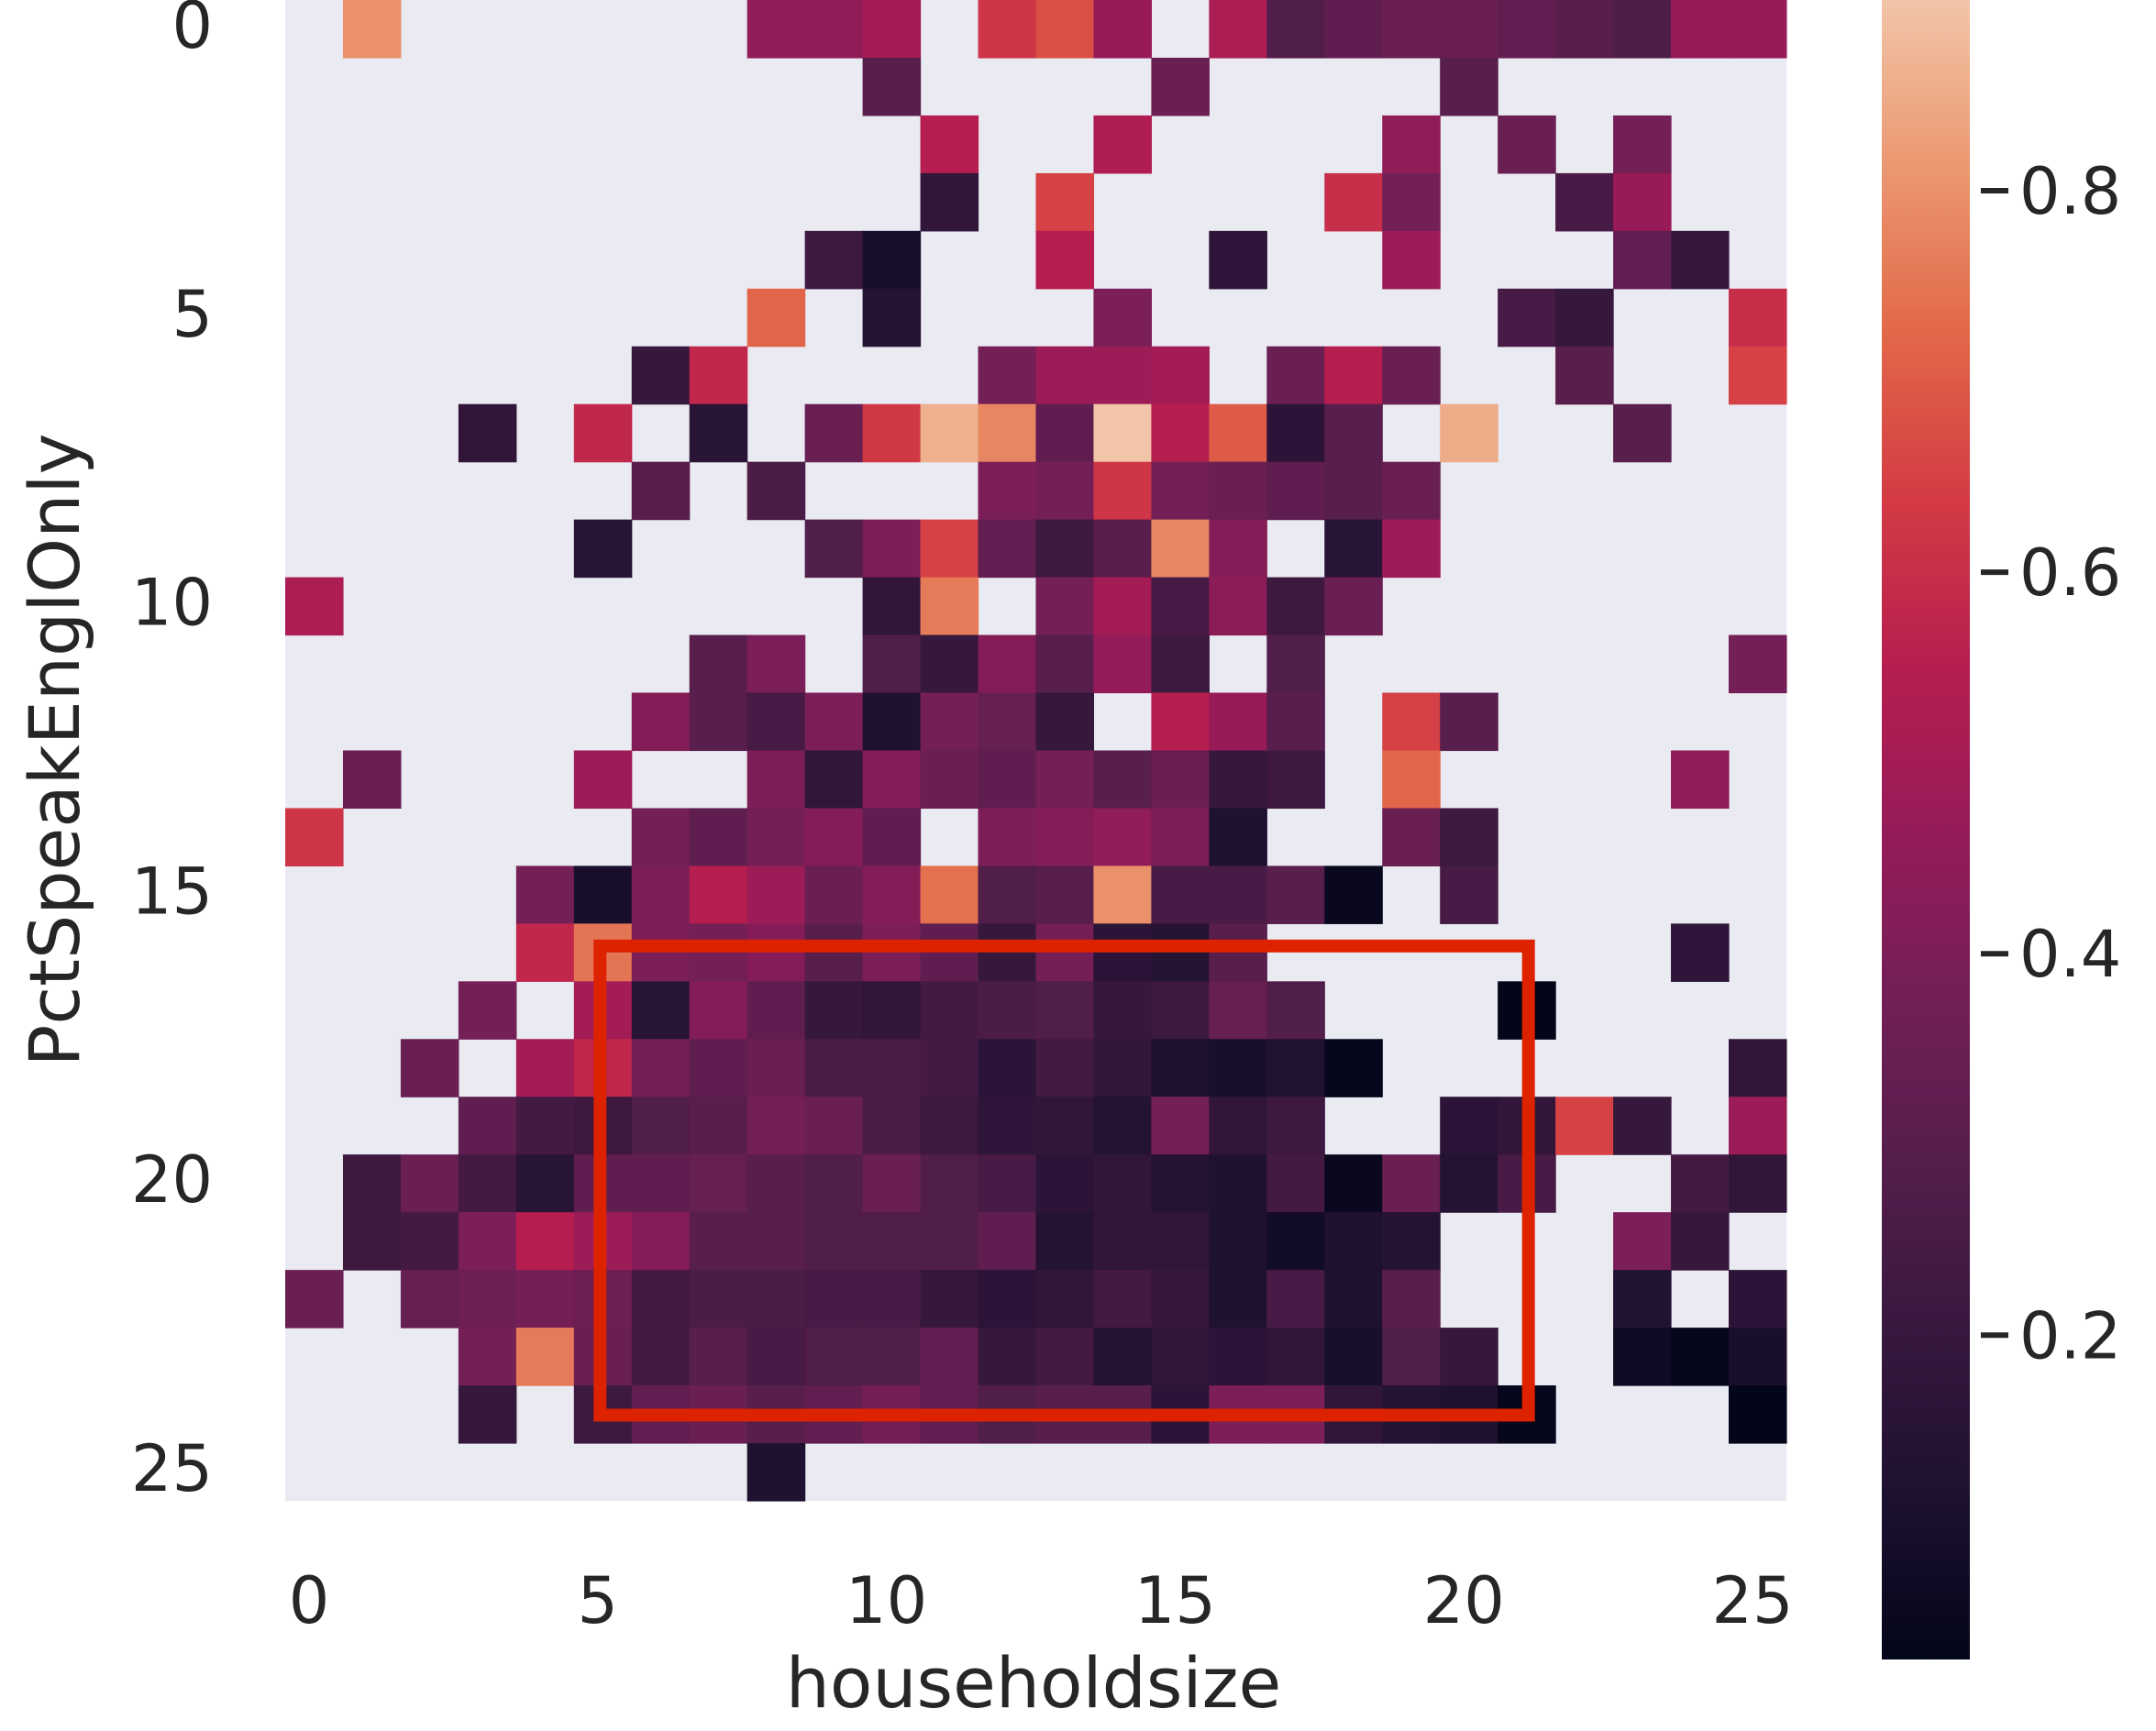  Describe the element at coordinates (1034, 1683) in the screenshot. I see `x-axis-label: householdsize` at that location.